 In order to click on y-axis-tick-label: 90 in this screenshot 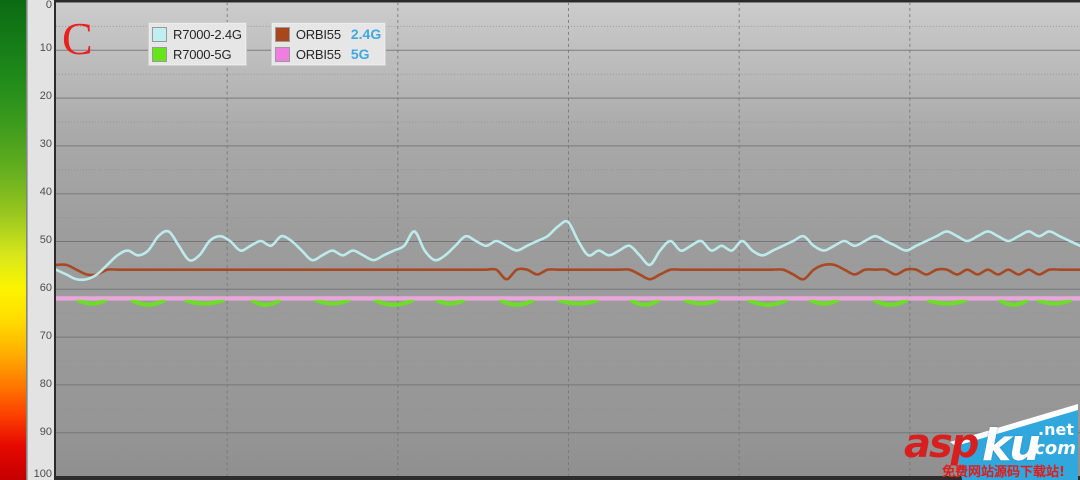, I will do `click(45, 432)`.